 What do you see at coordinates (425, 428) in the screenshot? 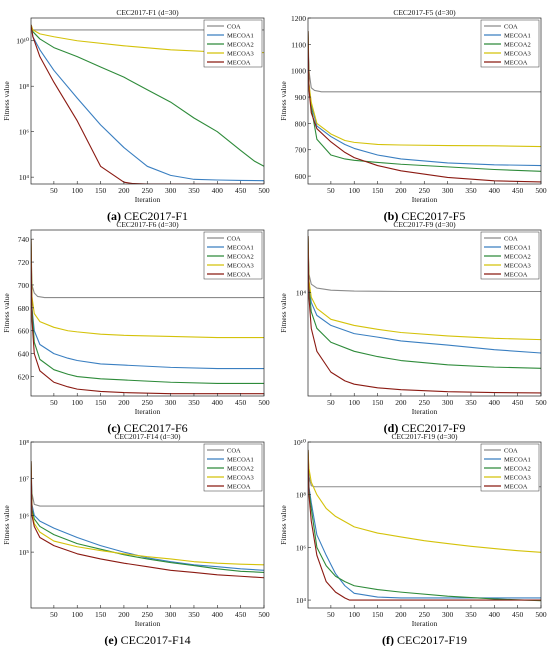
I see `panel-caption: (d) CEC2017-F9` at bounding box center [425, 428].